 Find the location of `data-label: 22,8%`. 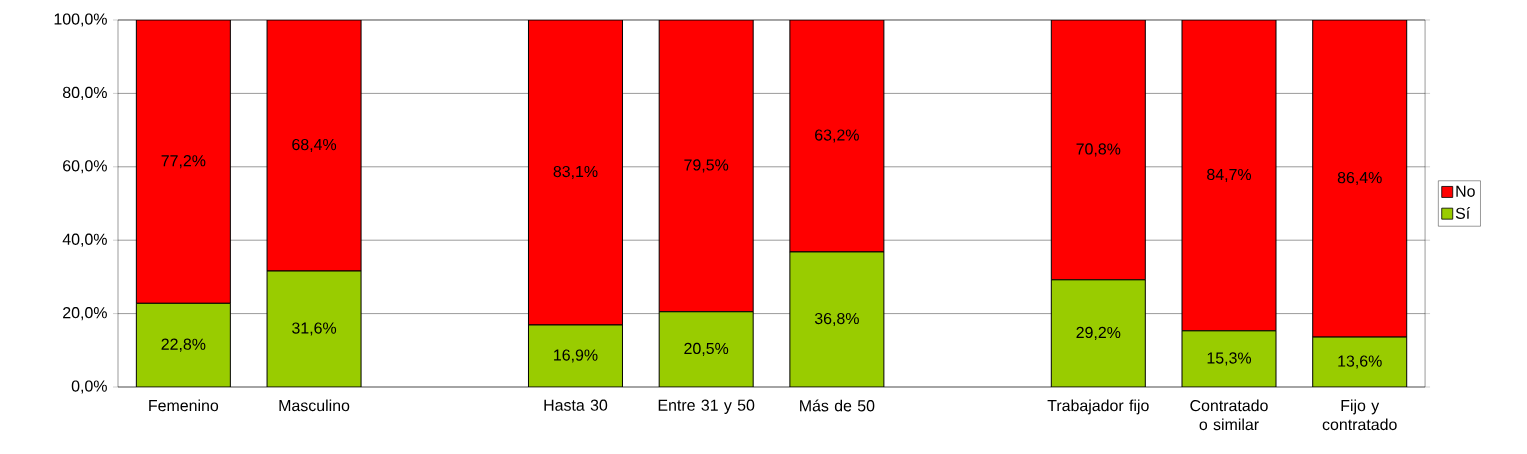

data-label: 22,8% is located at coordinates (183, 345).